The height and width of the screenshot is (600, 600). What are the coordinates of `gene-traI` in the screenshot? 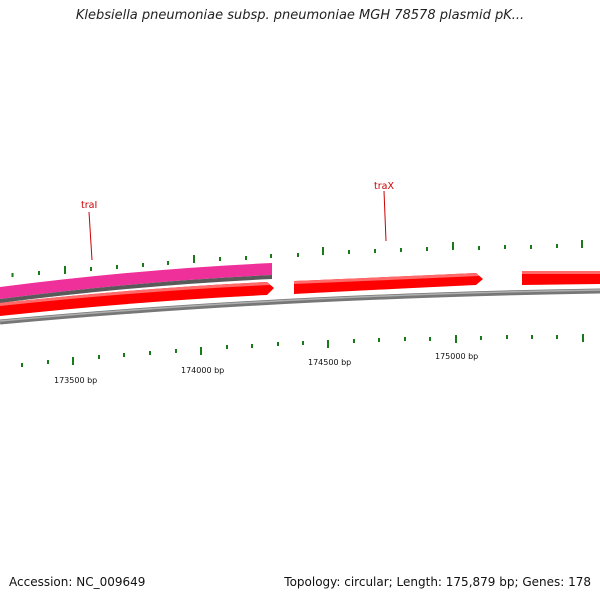 It's located at (136, 281).